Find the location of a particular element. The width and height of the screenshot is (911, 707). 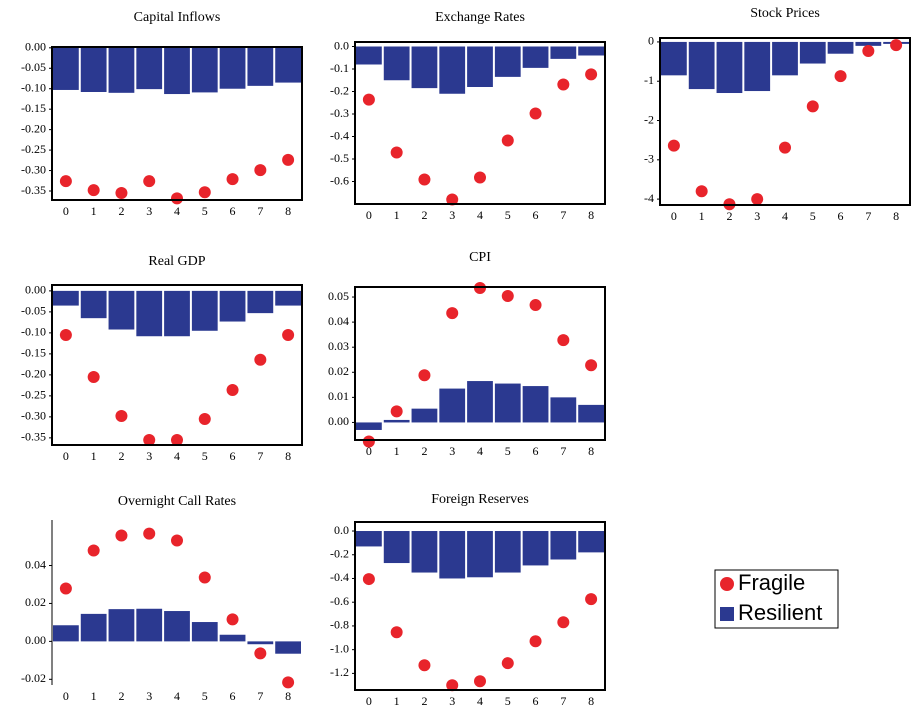

y-tick-label: 0.00 is located at coordinates (338, 421).